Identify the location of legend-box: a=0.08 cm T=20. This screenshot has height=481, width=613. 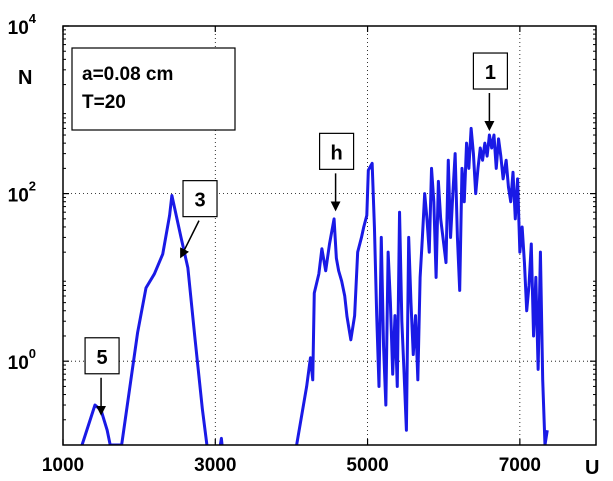
(153, 89).